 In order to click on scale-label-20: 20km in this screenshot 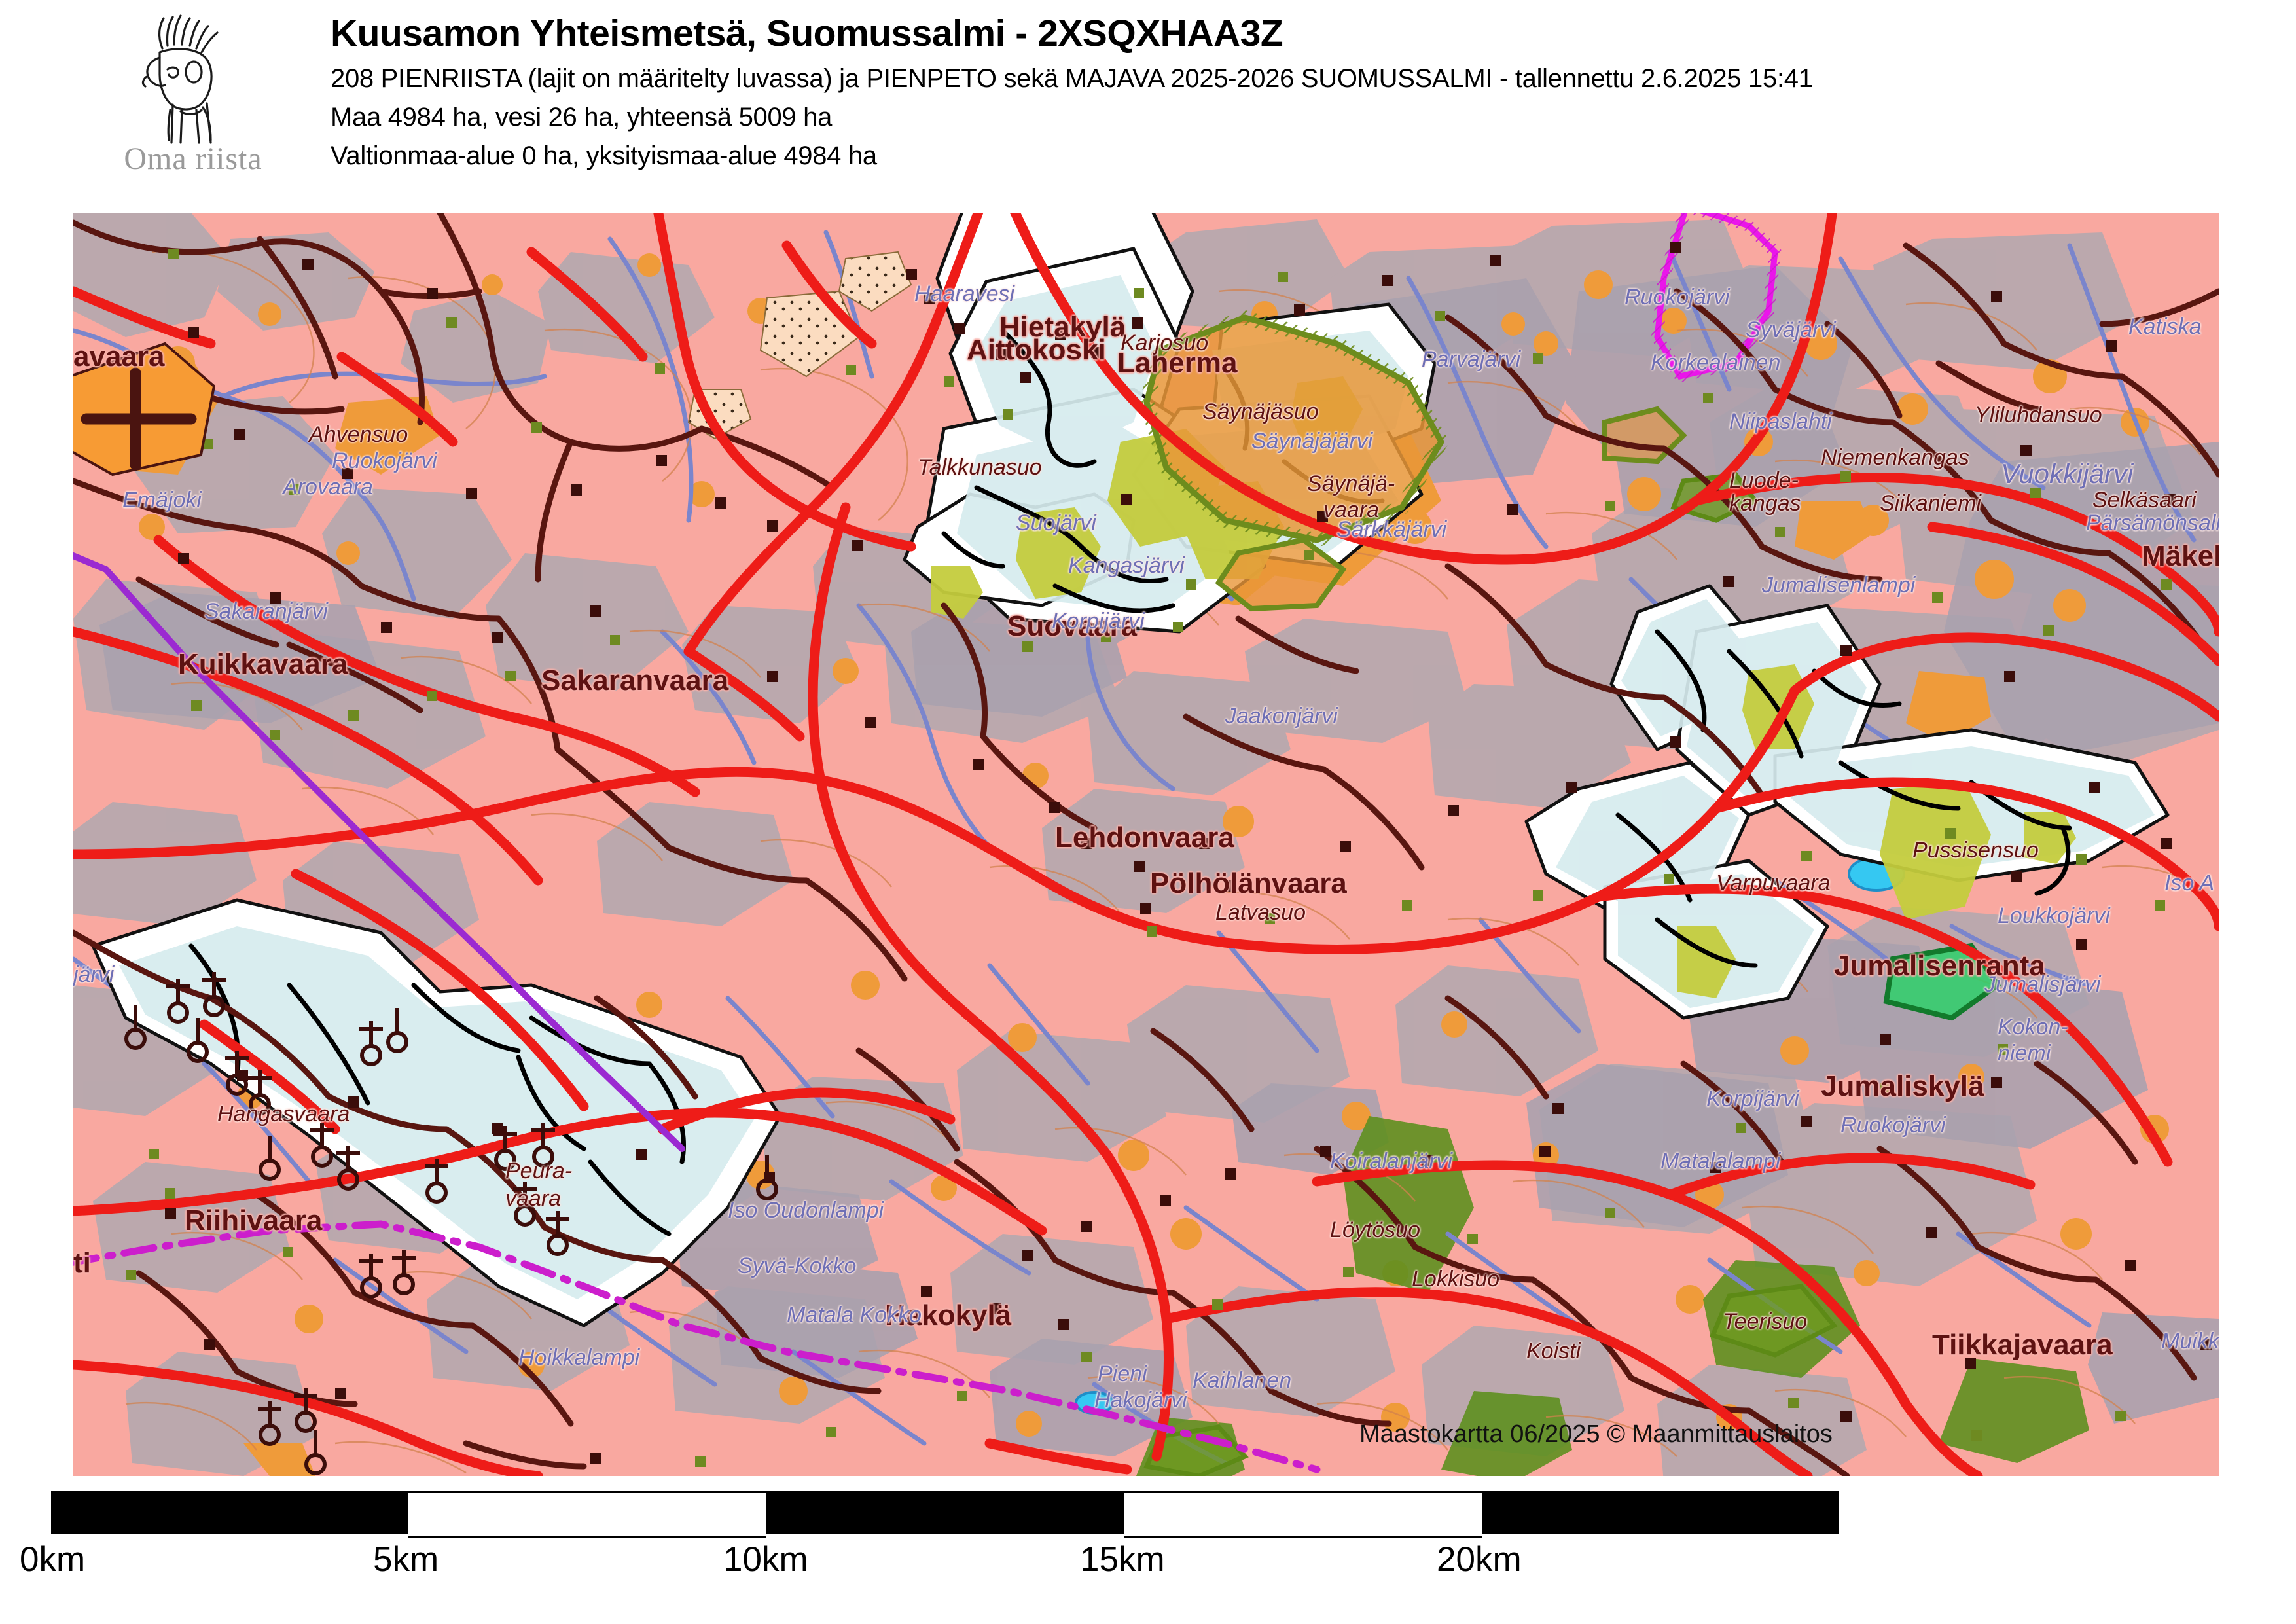, I will do `click(1479, 1559)`.